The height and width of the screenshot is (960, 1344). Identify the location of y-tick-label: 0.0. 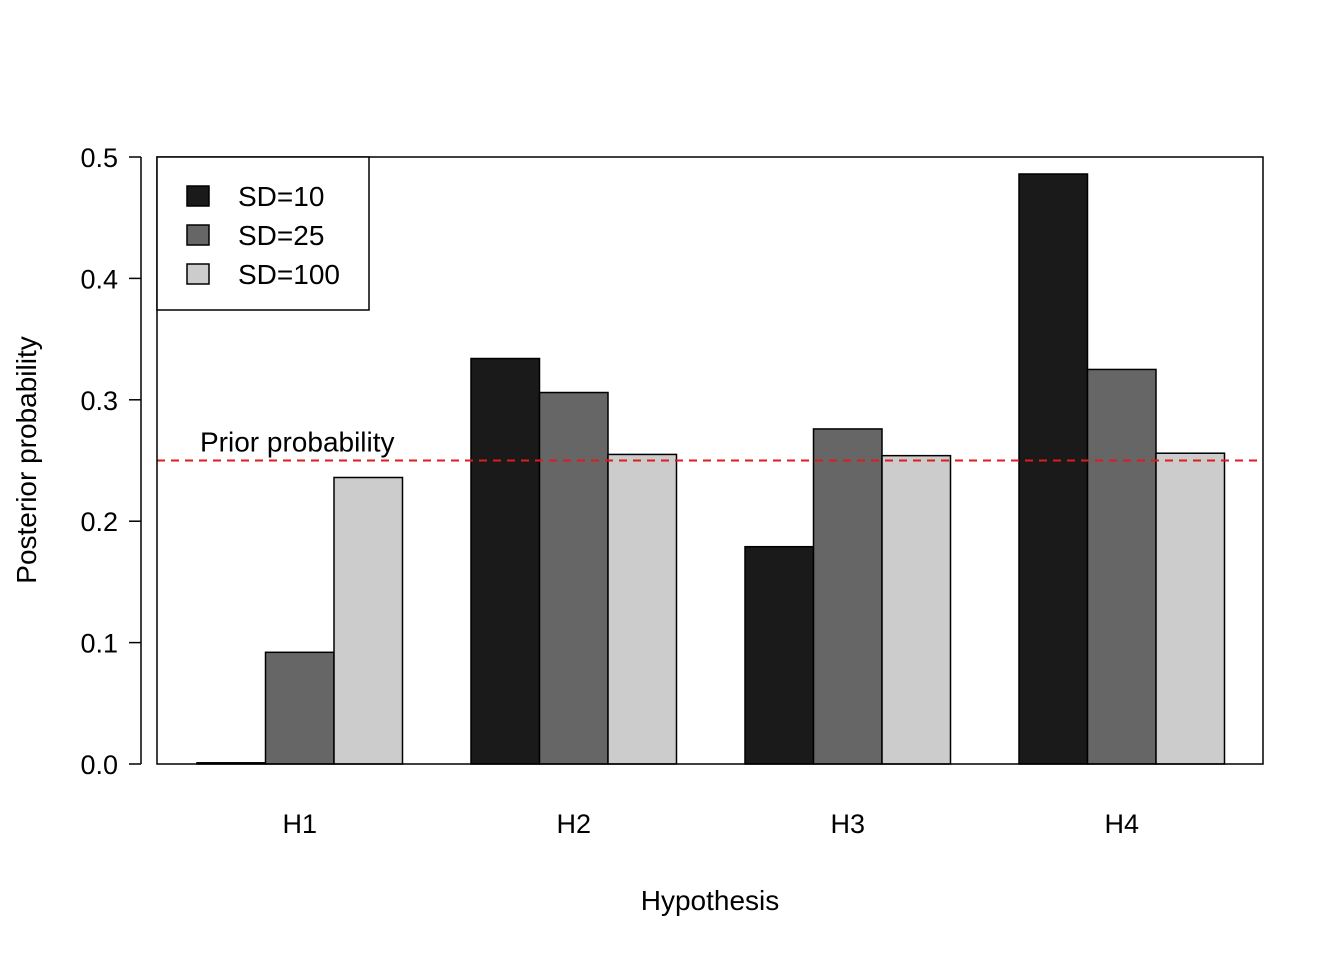
(99, 765).